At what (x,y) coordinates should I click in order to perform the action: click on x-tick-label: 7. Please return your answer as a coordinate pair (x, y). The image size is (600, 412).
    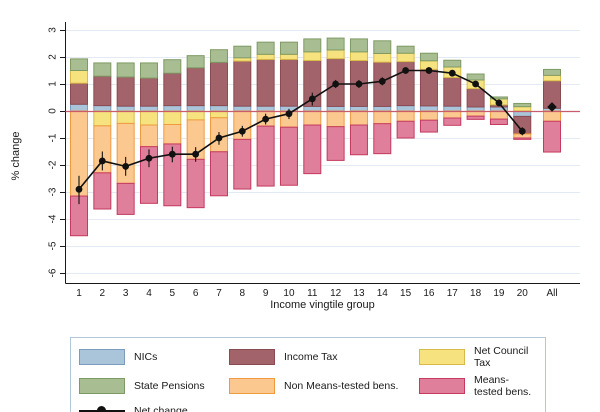
    Looking at the image, I should click on (219, 293).